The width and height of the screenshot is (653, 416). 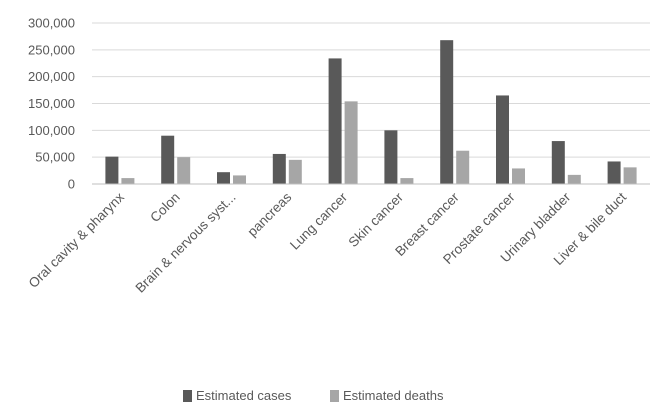 I want to click on y-tick-label: 150,000, so click(x=51, y=103).